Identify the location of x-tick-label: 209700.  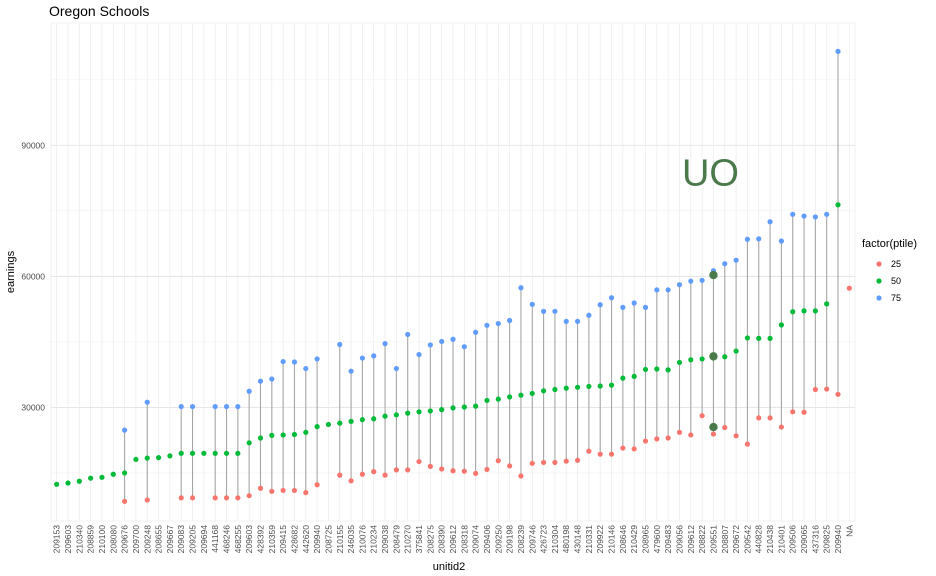
(136, 539).